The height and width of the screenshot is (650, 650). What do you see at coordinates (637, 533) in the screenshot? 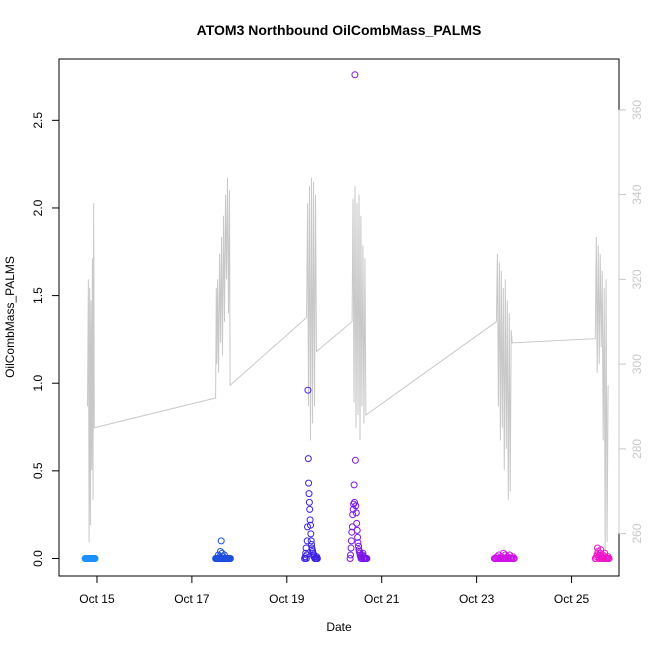
I see `y-right-tick-label: 260` at bounding box center [637, 533].